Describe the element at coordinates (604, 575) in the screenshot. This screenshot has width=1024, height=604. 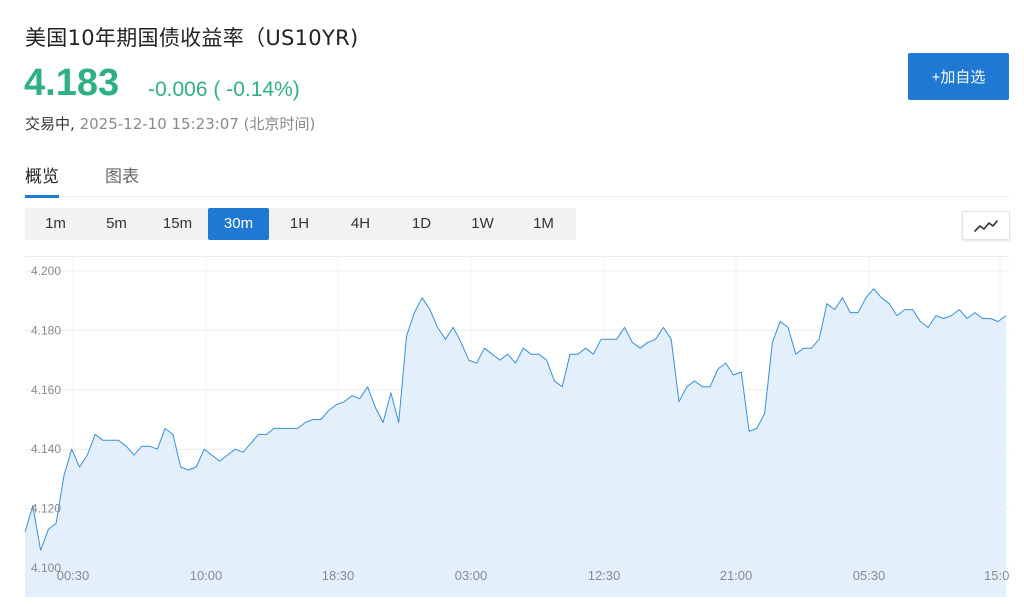
I see `x-tick-label: 12:30` at that location.